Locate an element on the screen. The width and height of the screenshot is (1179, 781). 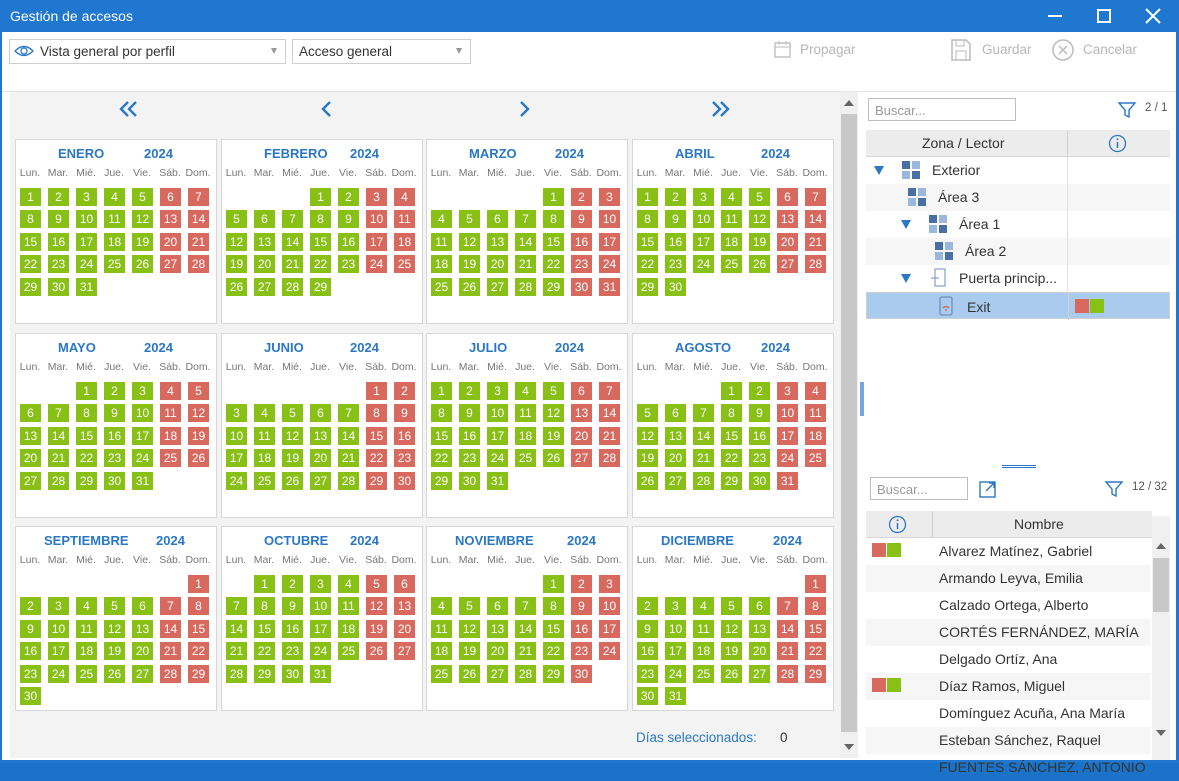
chevron-left-icon is located at coordinates (327, 110).